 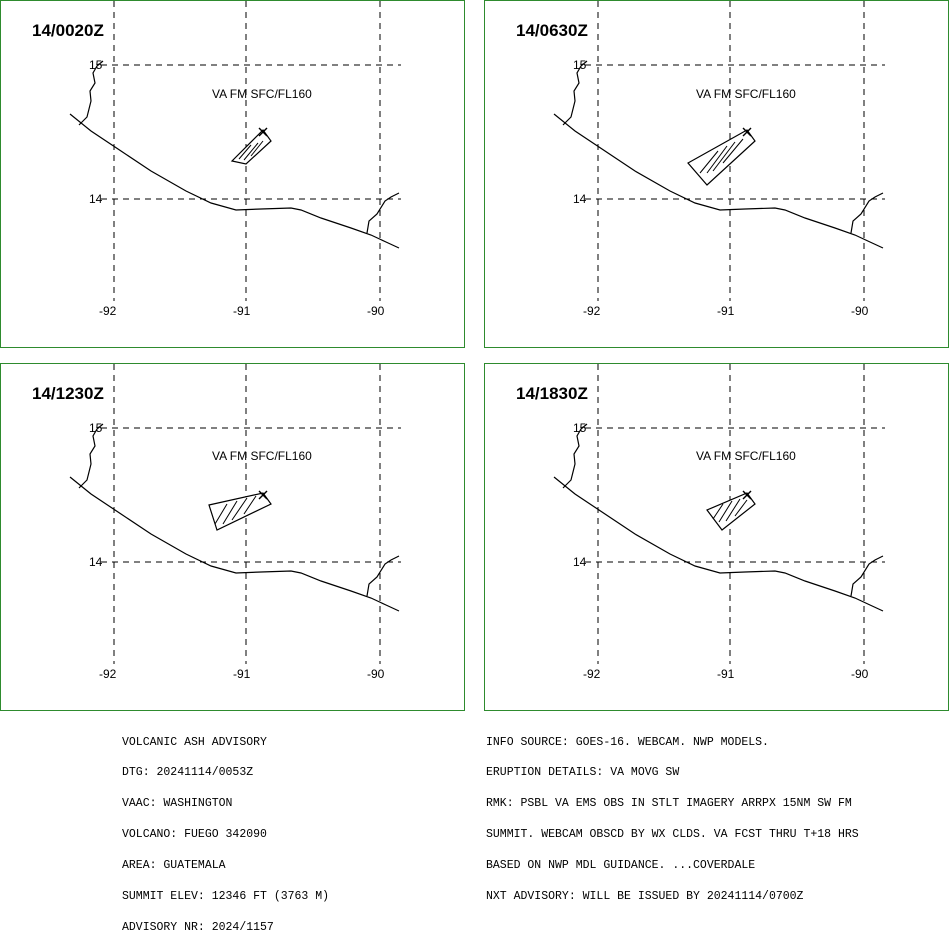 I want to click on valid-time: 14/0020Z, so click(x=68, y=30).